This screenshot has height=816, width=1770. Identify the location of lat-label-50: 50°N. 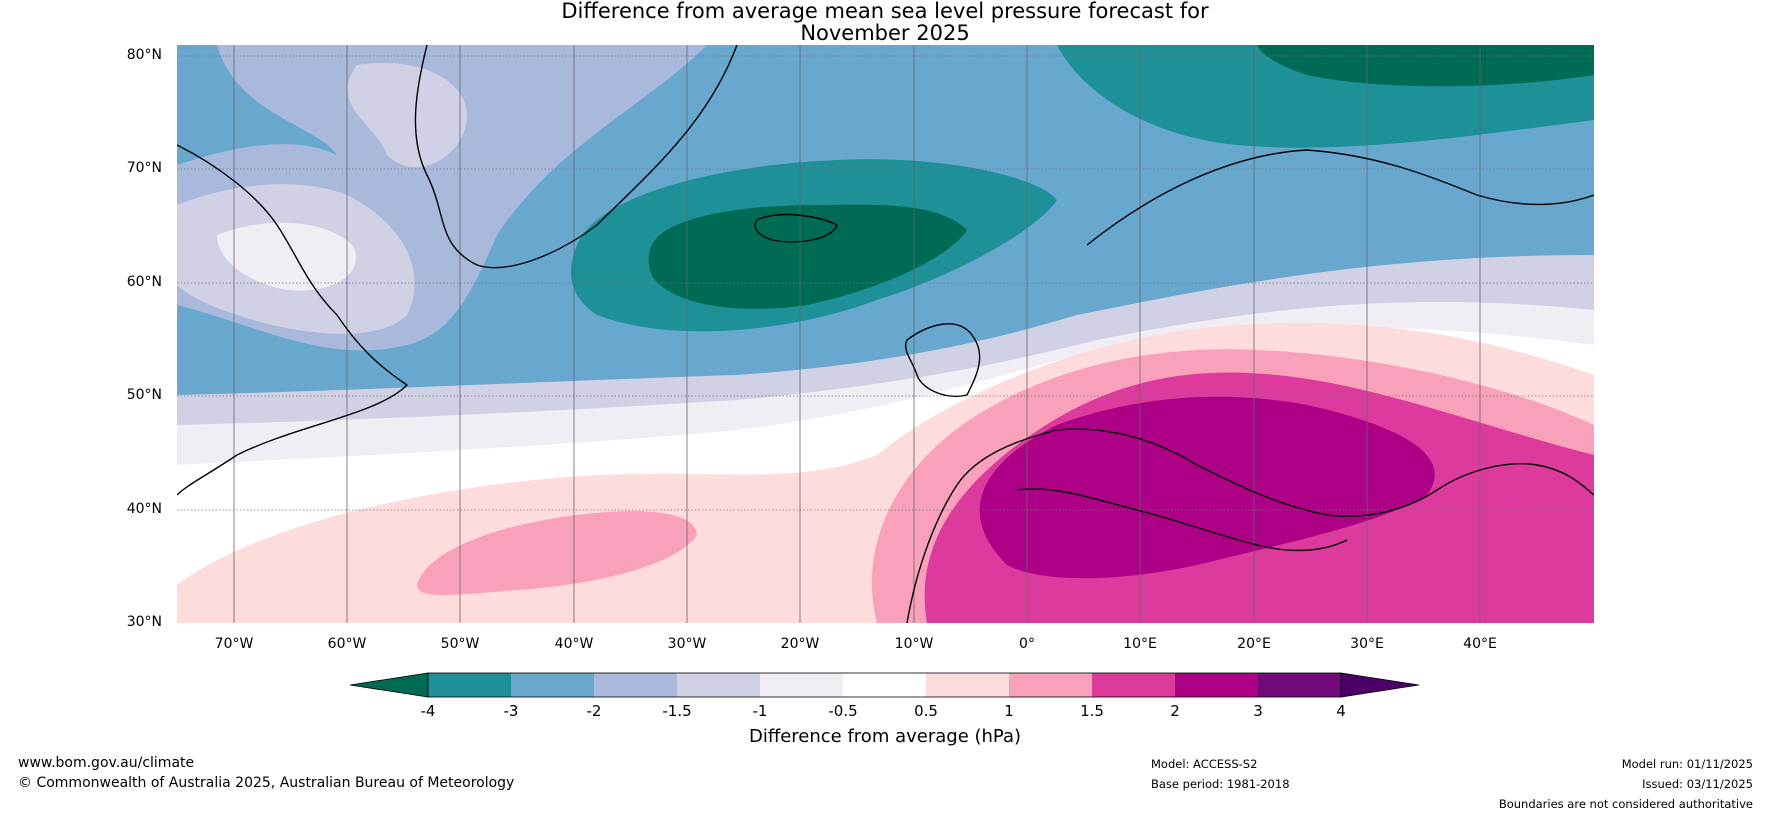
(144, 395).